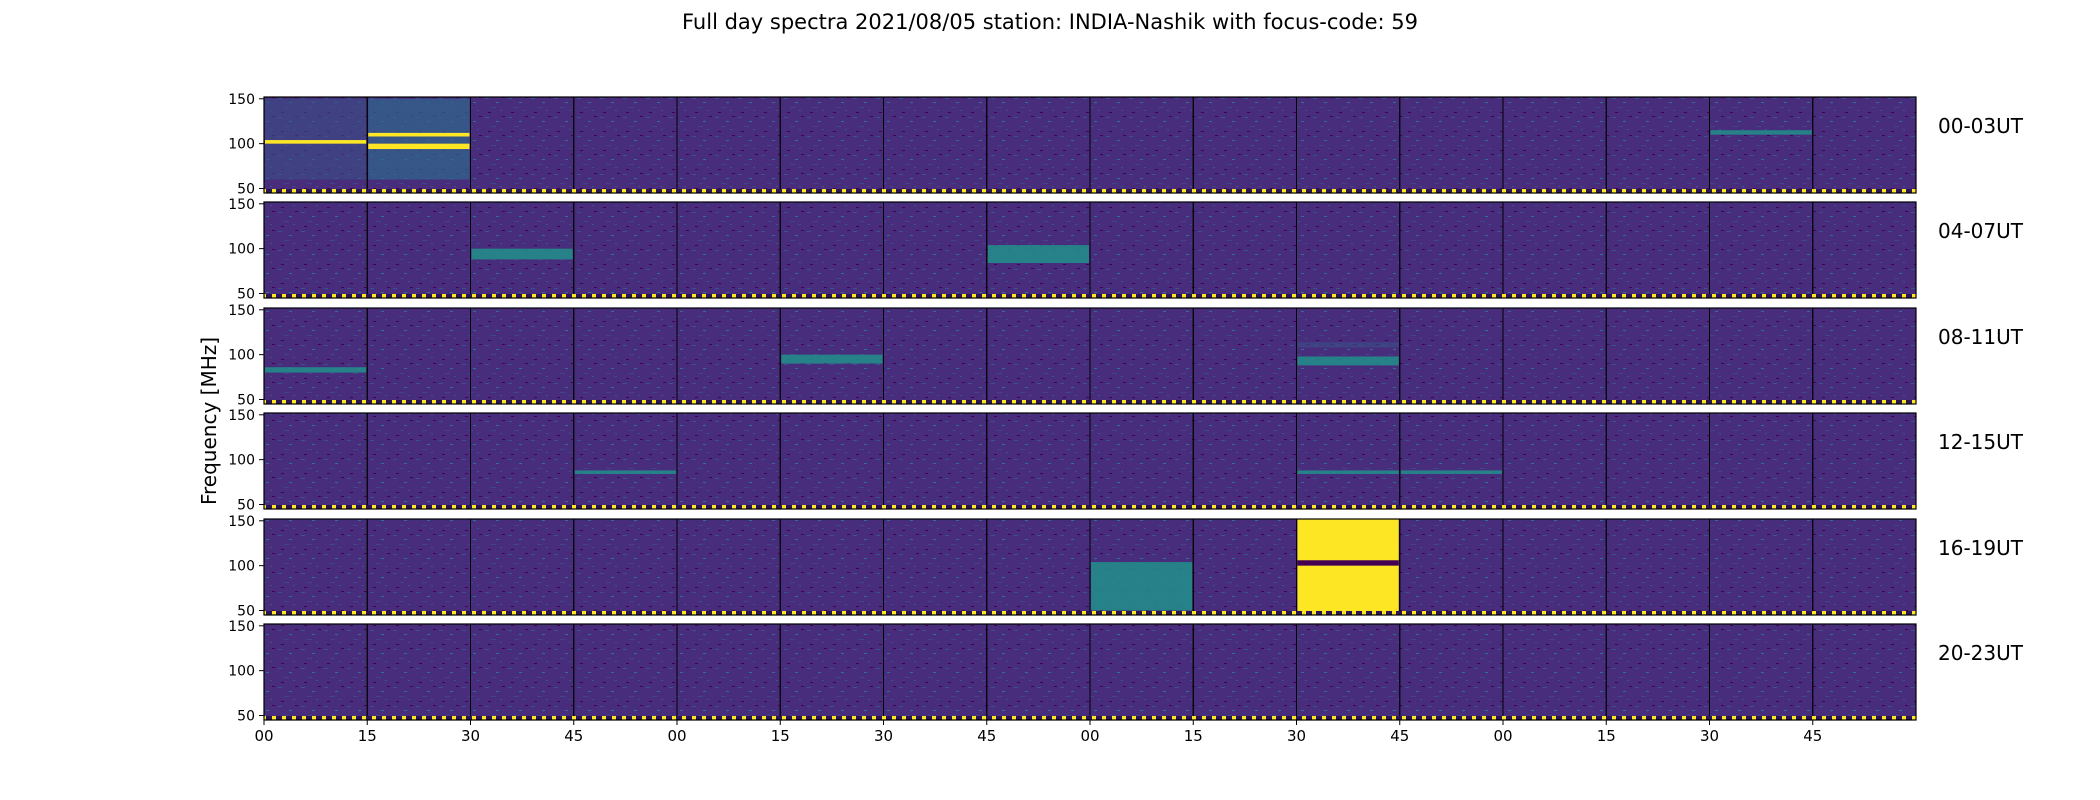 This screenshot has width=2100, height=800. Describe the element at coordinates (1348, 563) in the screenshot. I see `emission-gap` at that location.